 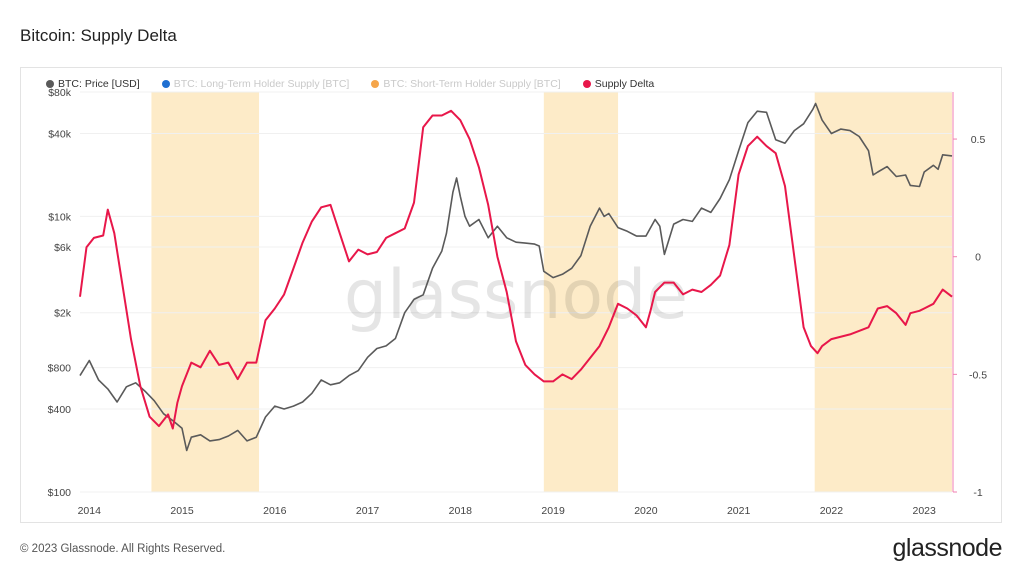 I want to click on chart-title: Bitcoin: Supply Delta, so click(x=98, y=35).